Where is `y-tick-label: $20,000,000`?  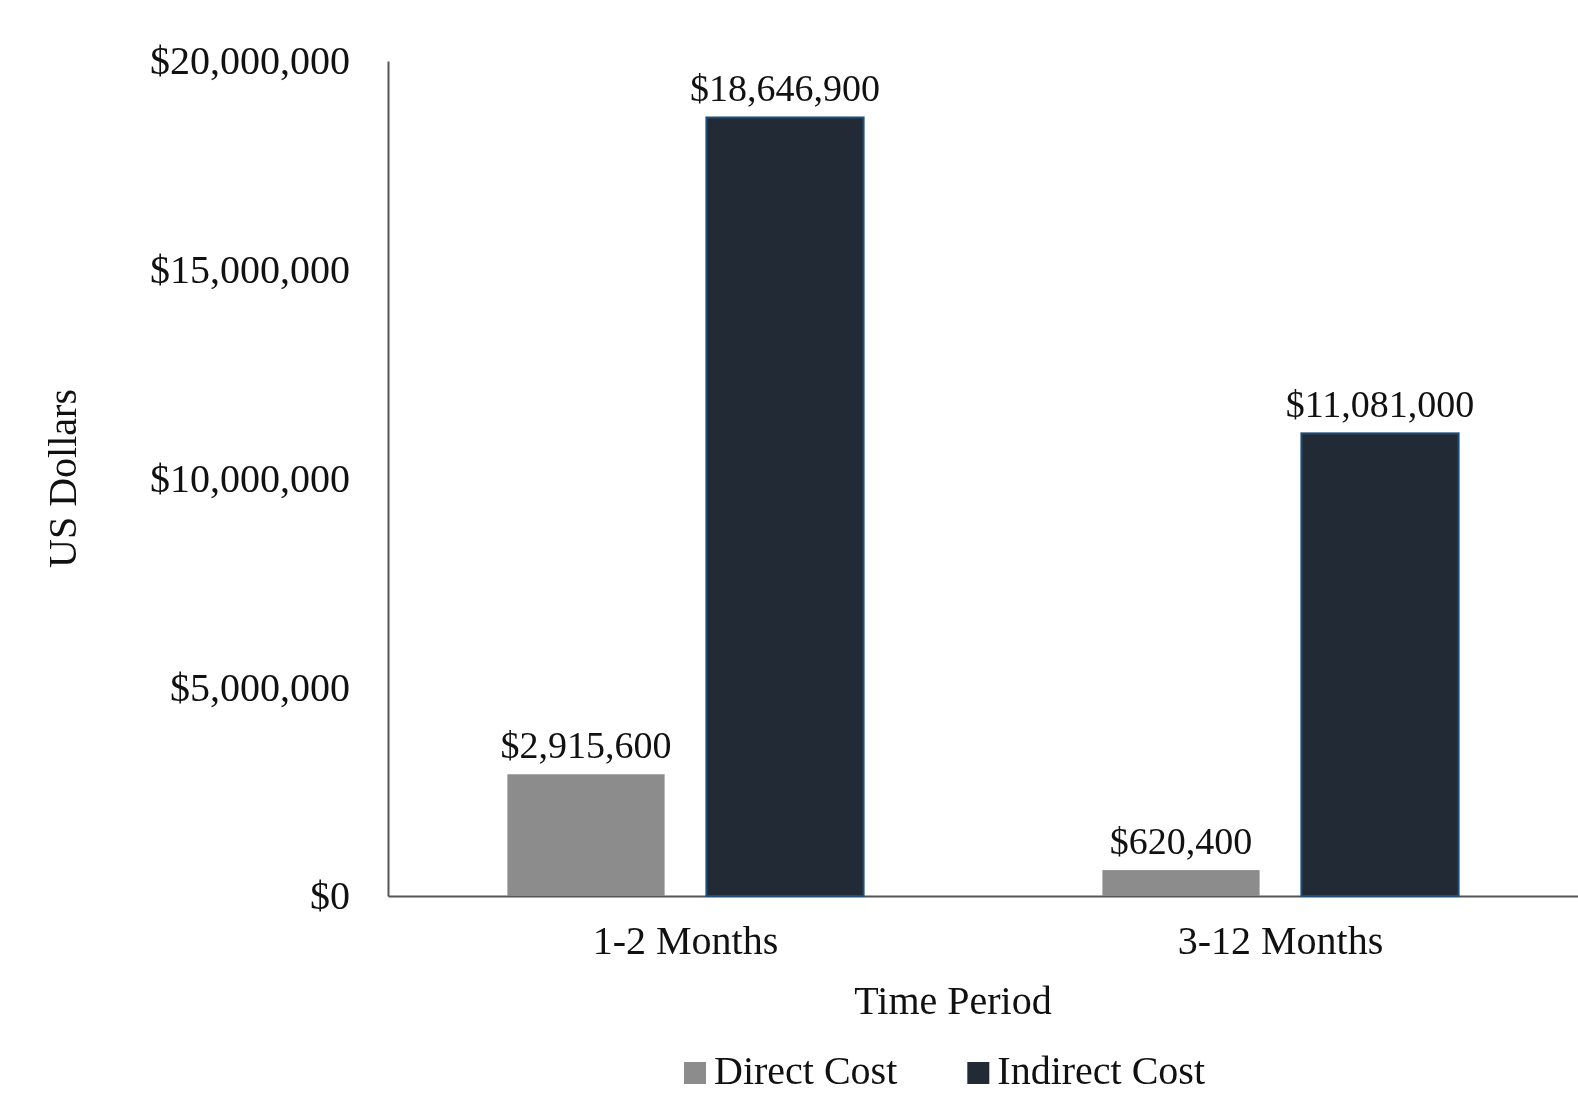
y-tick-label: $20,000,000 is located at coordinates (250, 61).